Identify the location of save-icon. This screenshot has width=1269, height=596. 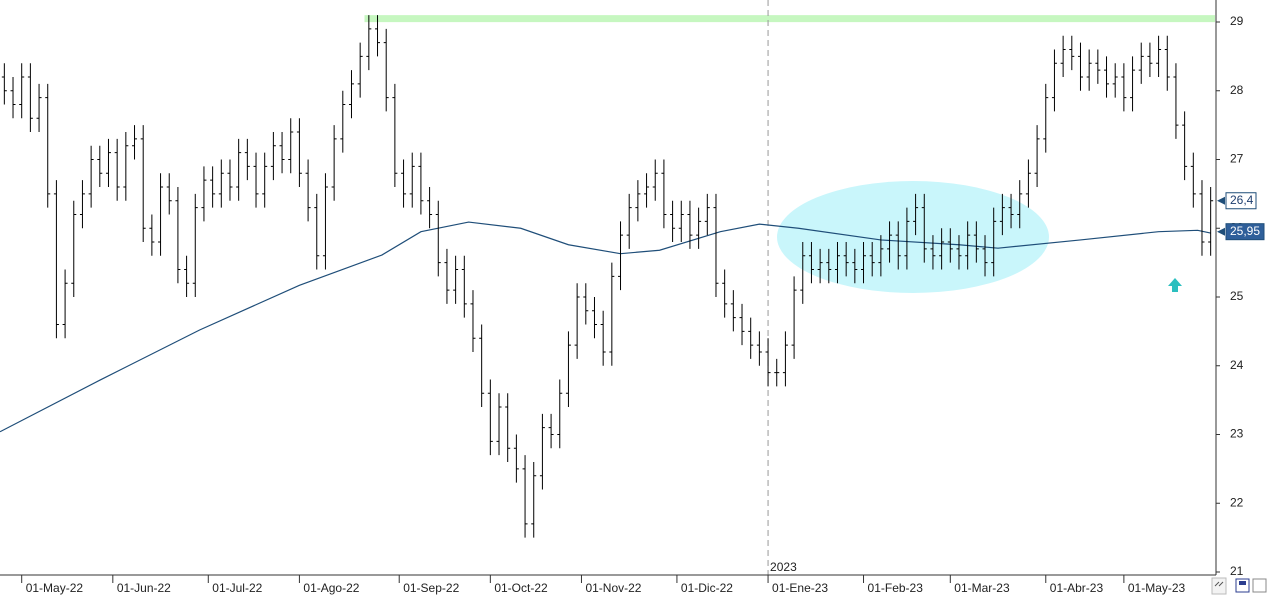
(1242, 583).